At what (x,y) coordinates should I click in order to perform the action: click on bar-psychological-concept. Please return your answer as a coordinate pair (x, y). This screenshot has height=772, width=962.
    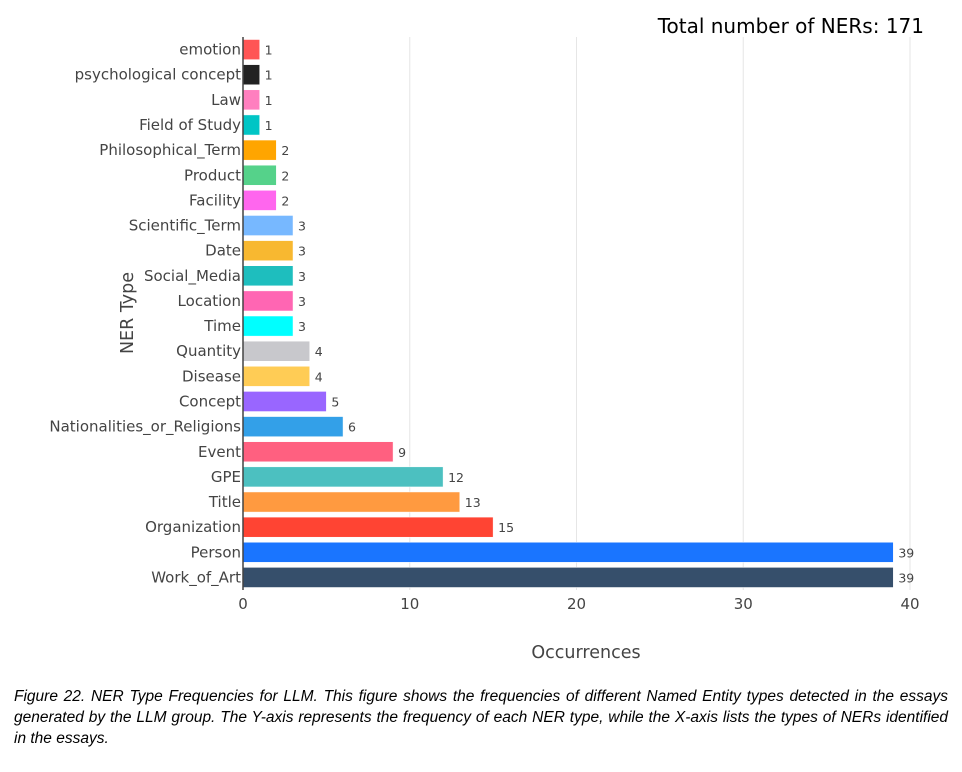
    Looking at the image, I should click on (251, 75).